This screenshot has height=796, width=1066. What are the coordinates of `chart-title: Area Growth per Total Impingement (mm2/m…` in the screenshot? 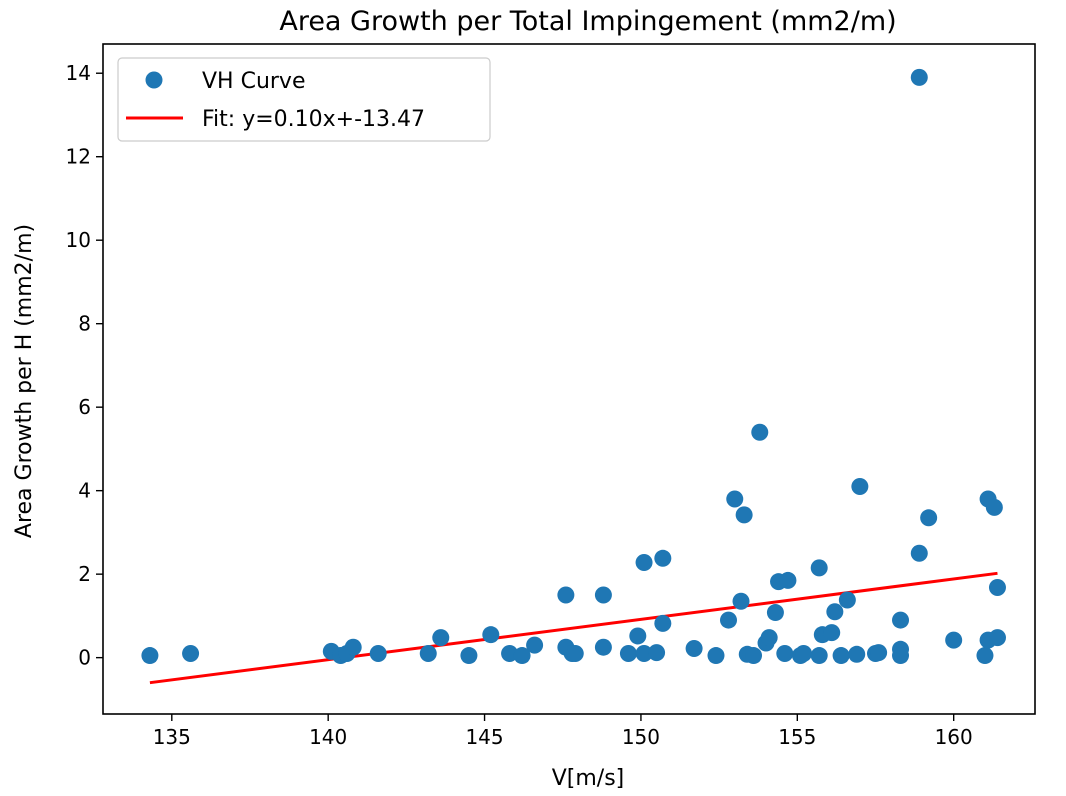 It's located at (587, 21).